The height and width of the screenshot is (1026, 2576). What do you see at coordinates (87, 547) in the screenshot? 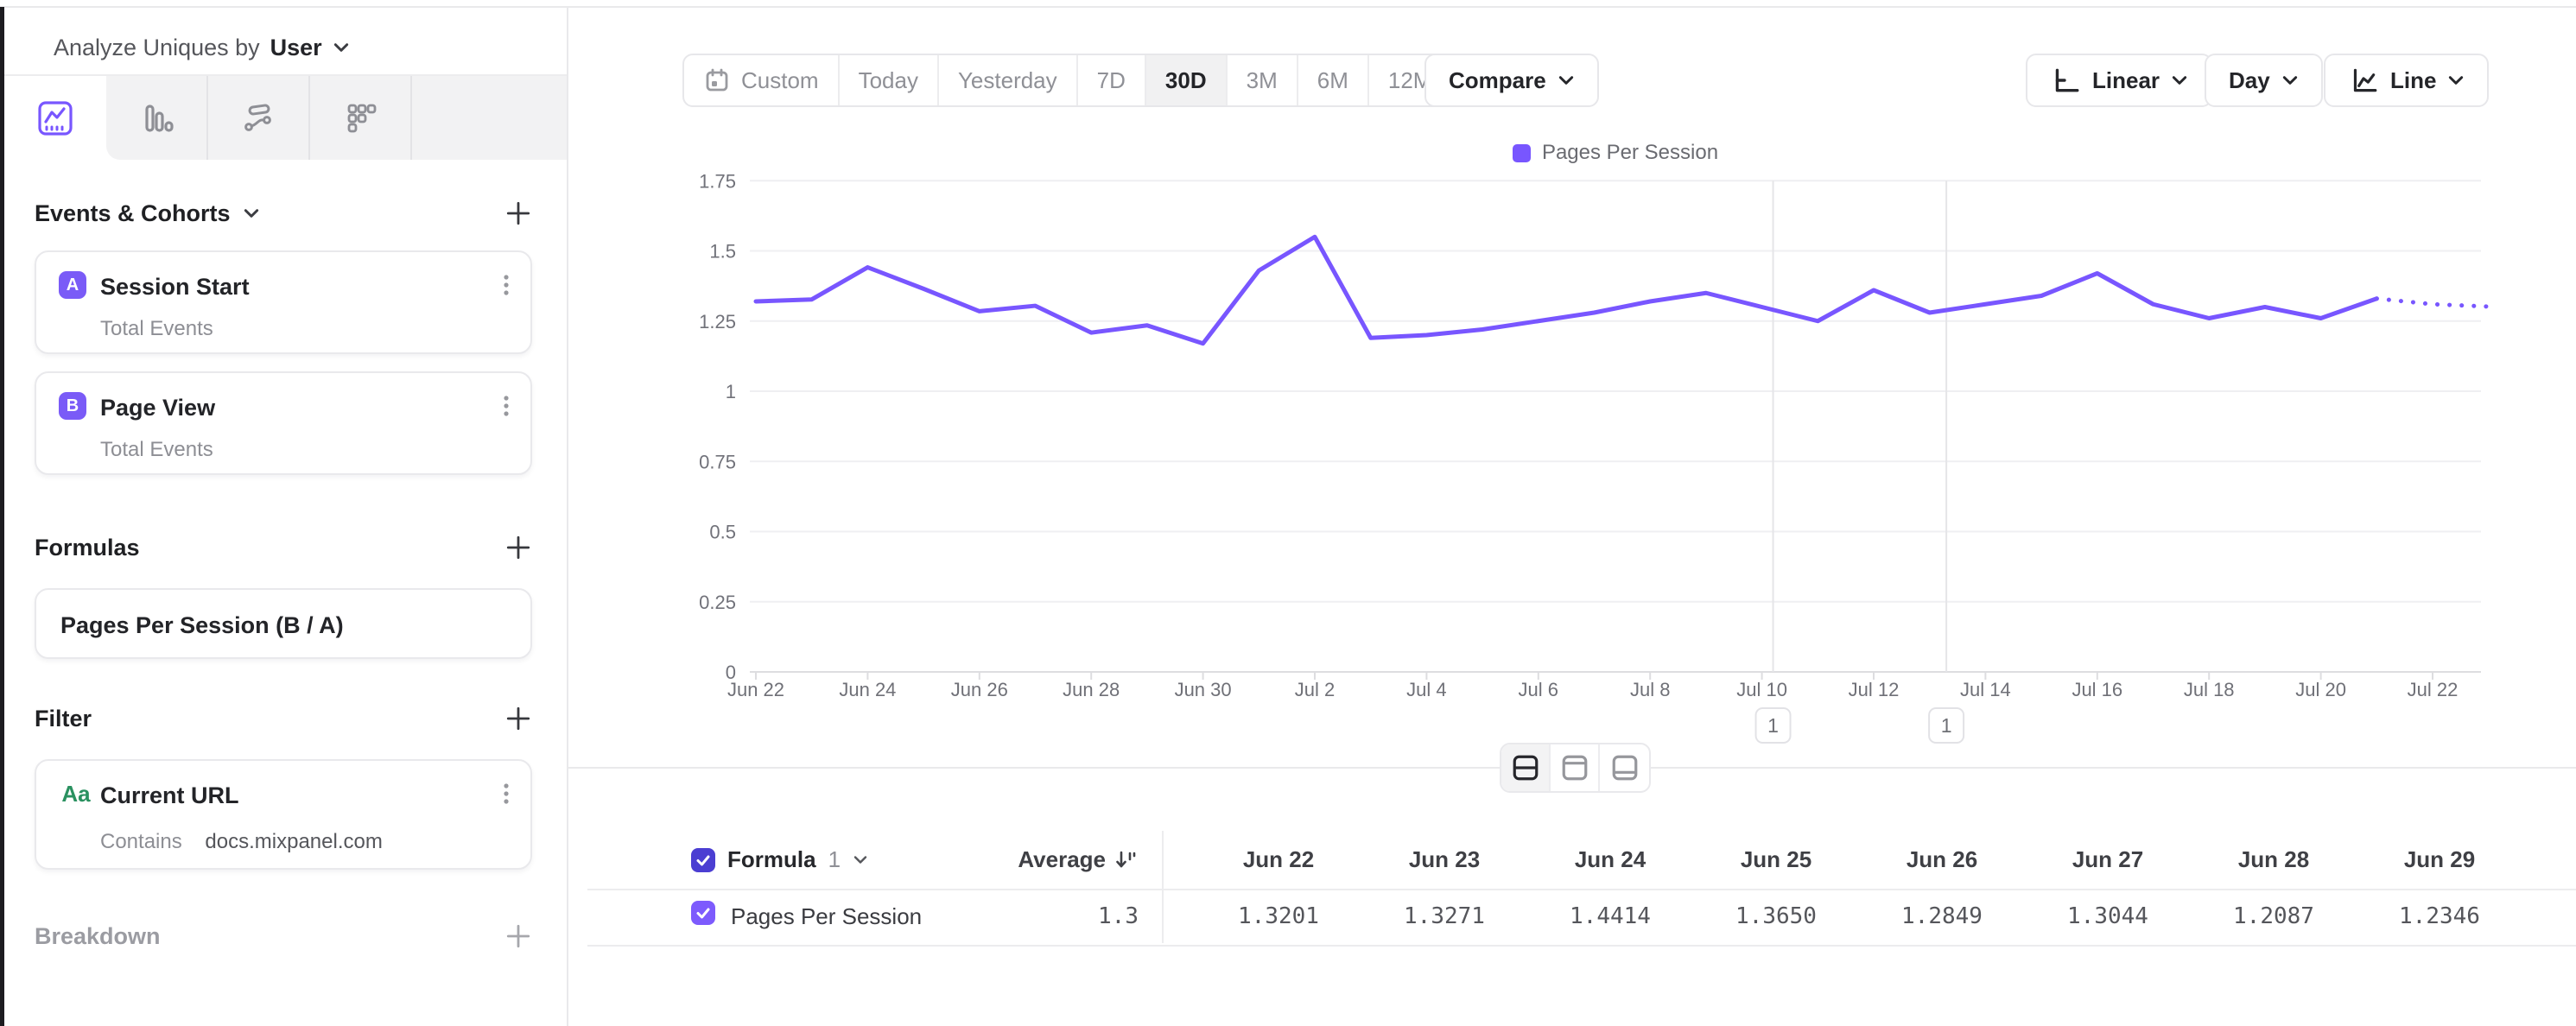
I see `formulas-title: Formulas` at bounding box center [87, 547].